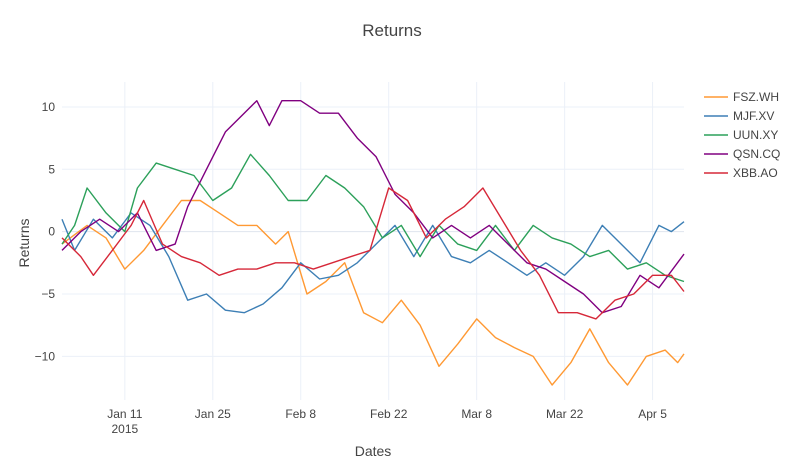  What do you see at coordinates (373, 451) in the screenshot?
I see `x-axis-label: Dates` at bounding box center [373, 451].